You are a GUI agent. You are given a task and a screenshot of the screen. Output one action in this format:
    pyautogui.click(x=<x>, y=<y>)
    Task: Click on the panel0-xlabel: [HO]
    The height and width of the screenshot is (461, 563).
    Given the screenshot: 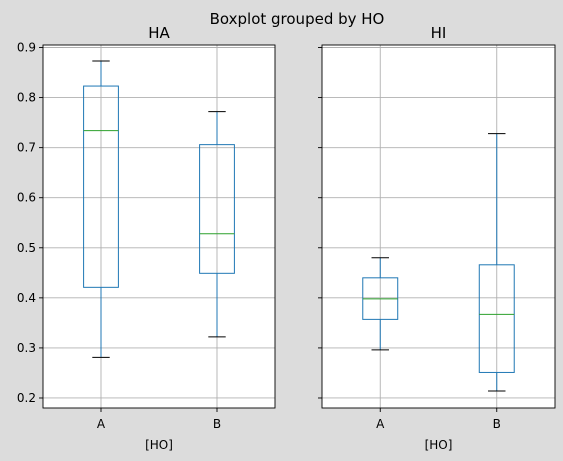 What is the action you would take?
    pyautogui.click(x=159, y=445)
    